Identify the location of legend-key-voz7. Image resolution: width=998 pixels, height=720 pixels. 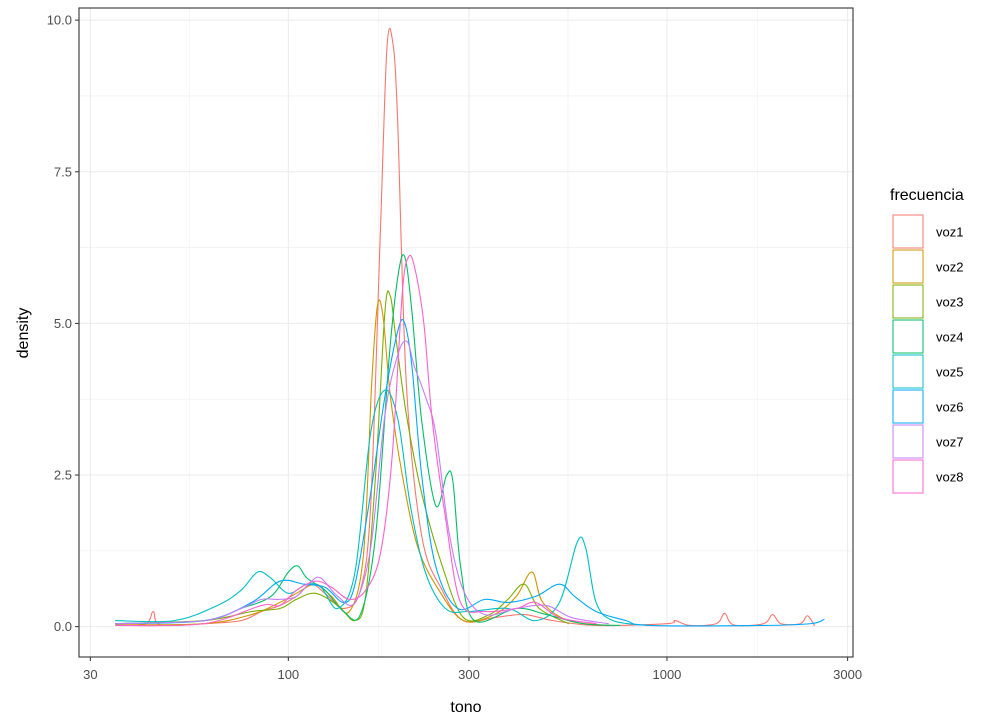
(908, 441).